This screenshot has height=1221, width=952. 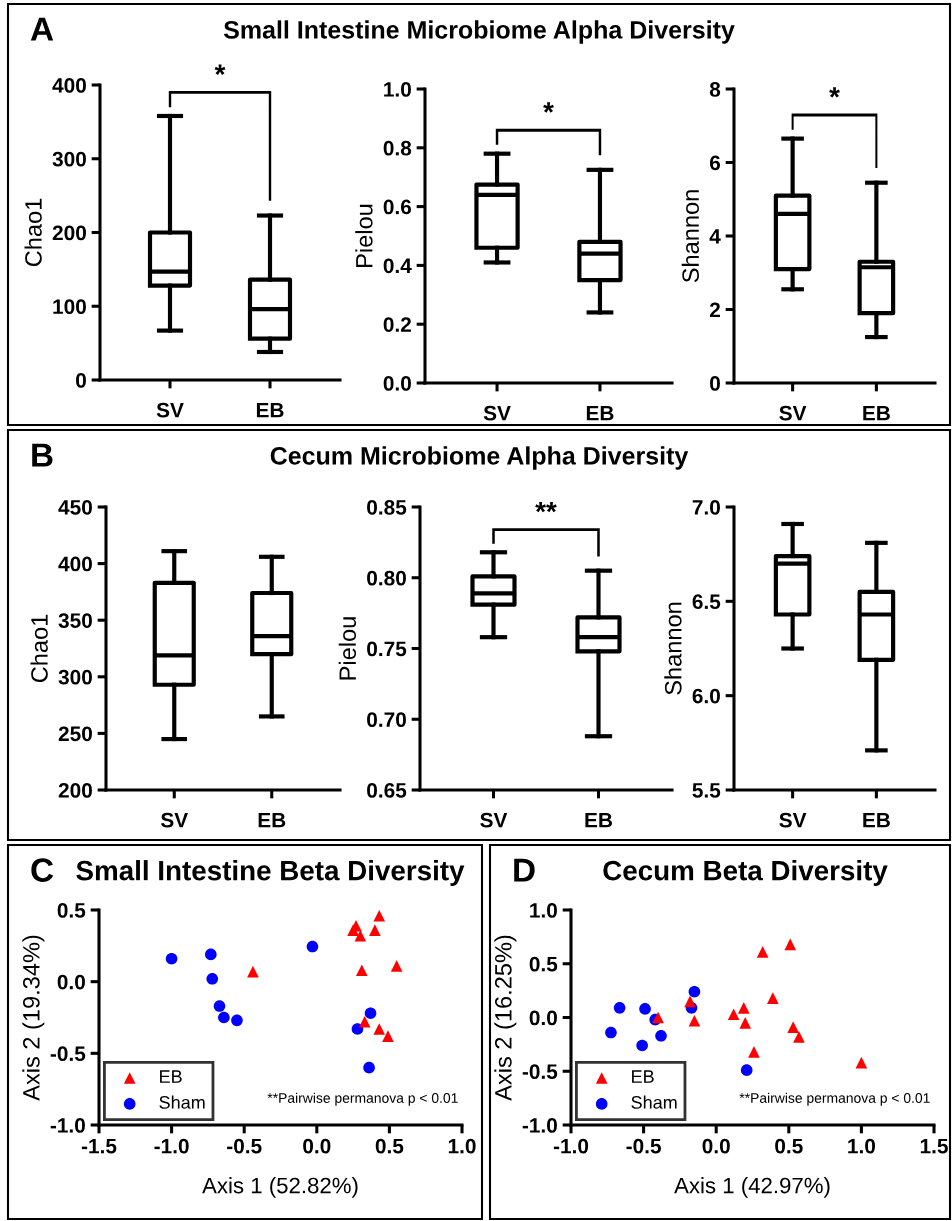 I want to click on y-axis-title: Pielou, so click(x=364, y=235).